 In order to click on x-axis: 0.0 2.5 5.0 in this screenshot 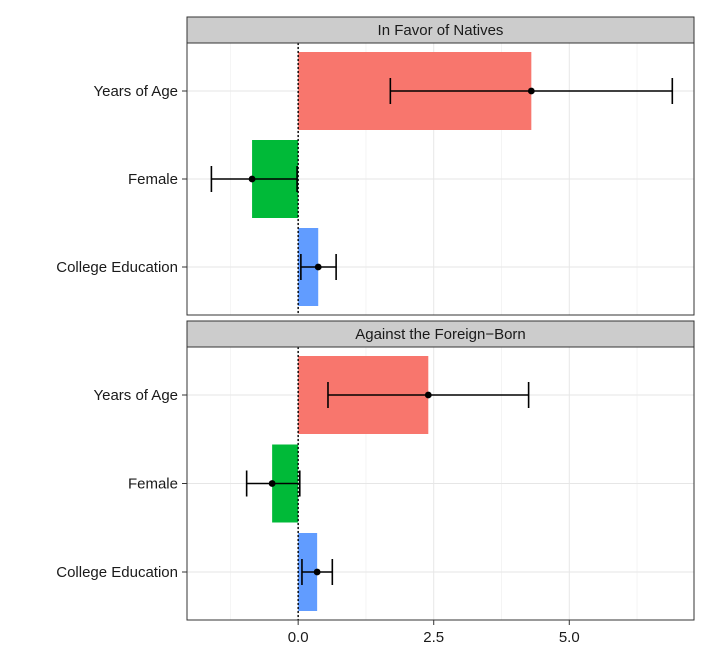, I will do `click(434, 633)`.